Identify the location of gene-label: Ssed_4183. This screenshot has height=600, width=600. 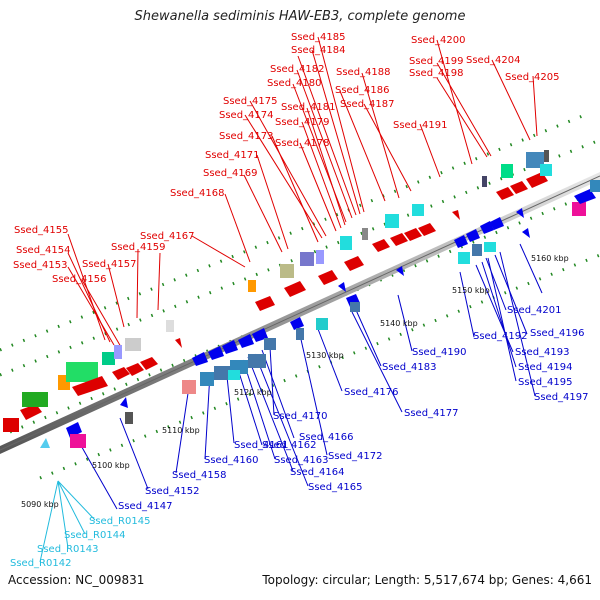
(409, 367).